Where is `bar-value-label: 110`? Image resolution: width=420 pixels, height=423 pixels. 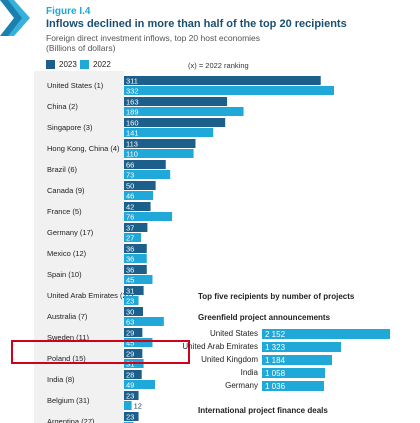 bar-value-label: 110 is located at coordinates (132, 154).